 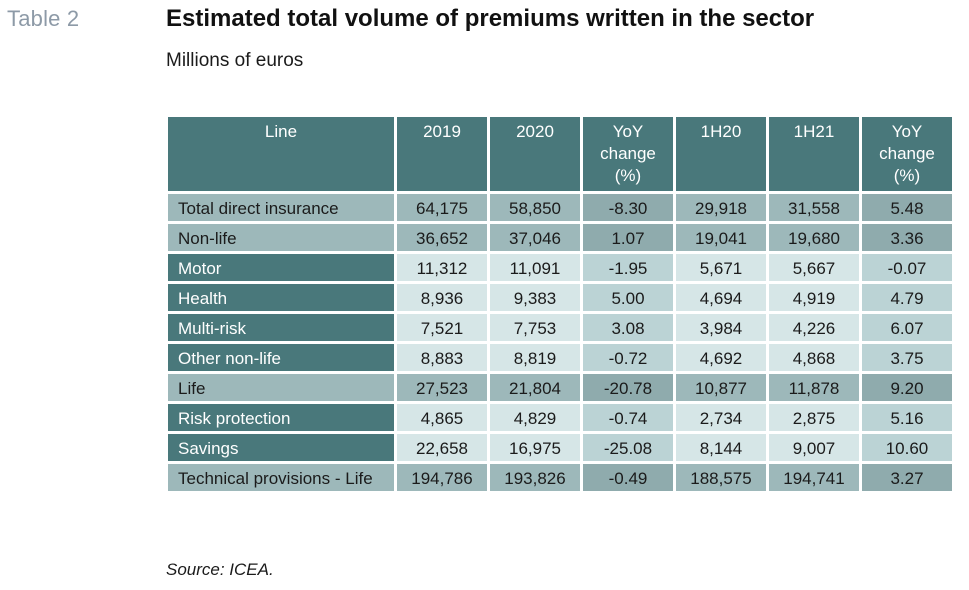 I want to click on cell-yoy-annual: 3.08, so click(x=628, y=327).